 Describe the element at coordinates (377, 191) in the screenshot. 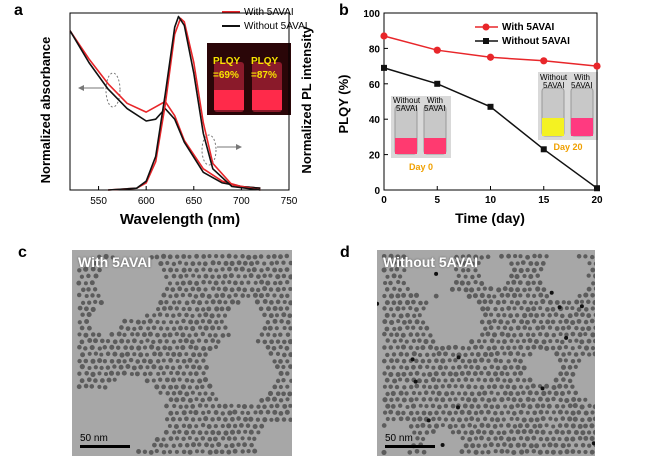

I see `chart-b-ytick-label-0: 0` at that location.